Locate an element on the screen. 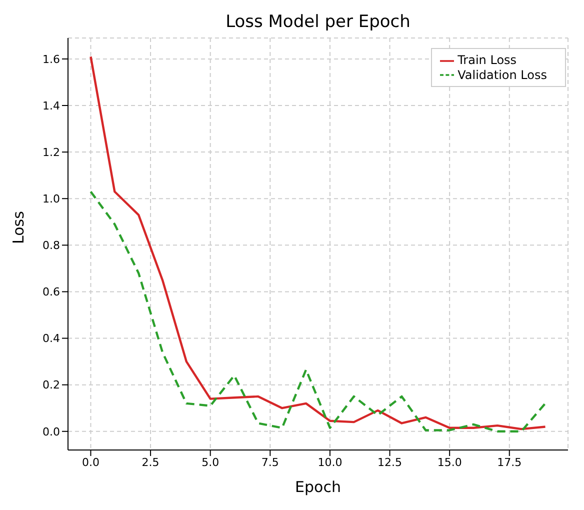 Image resolution: width=584 pixels, height=510 pixels. x-tick-label: 12.5 is located at coordinates (390, 462).